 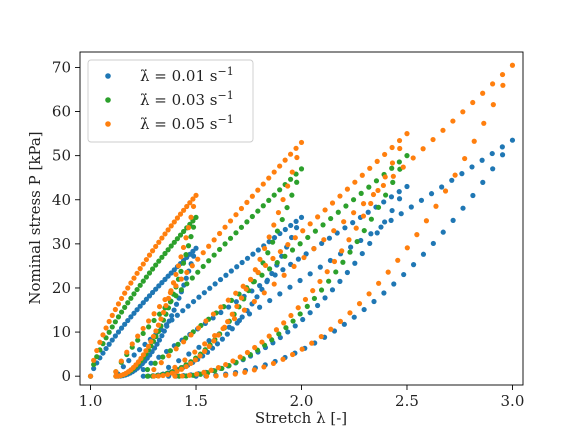 What do you see at coordinates (513, 401) in the screenshot?
I see `x-tick-label: 3.0` at bounding box center [513, 401].